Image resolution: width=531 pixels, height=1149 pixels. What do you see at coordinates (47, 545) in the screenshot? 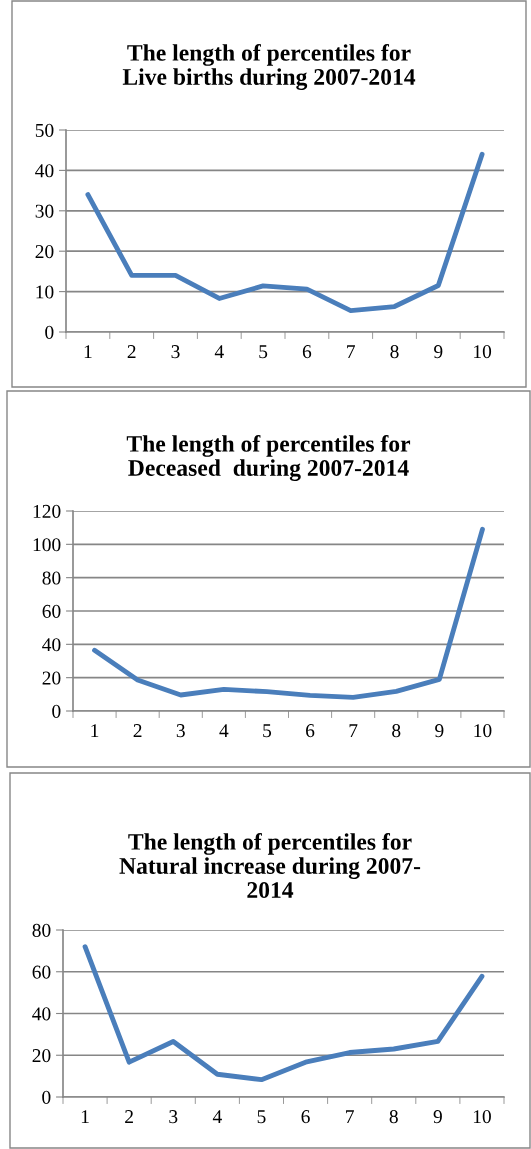
I see `y-tick-label: 100` at bounding box center [47, 545].